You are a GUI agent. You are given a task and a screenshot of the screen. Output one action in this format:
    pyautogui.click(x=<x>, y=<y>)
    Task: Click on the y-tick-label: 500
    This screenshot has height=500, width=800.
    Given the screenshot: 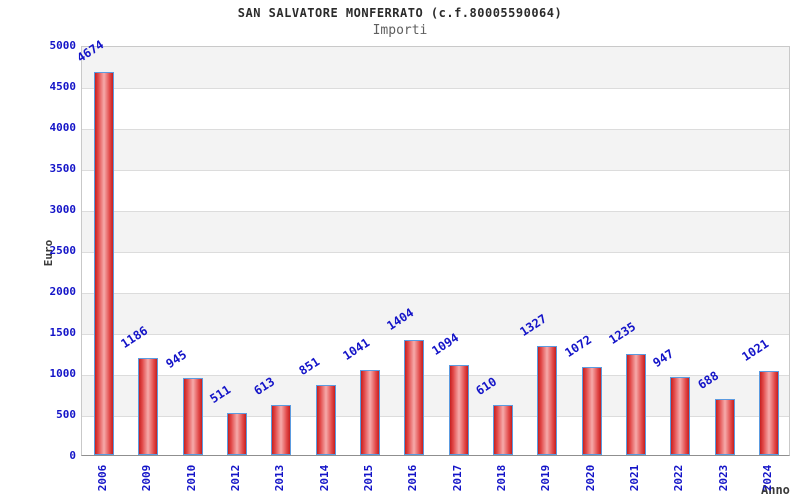 What is the action you would take?
    pyautogui.click(x=66, y=414)
    